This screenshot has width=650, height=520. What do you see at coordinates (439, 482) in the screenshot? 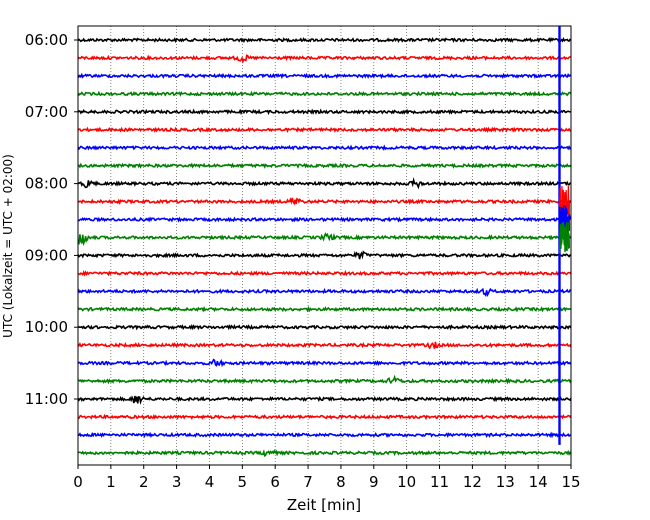
I see `x-tick-label: 11` at bounding box center [439, 482].